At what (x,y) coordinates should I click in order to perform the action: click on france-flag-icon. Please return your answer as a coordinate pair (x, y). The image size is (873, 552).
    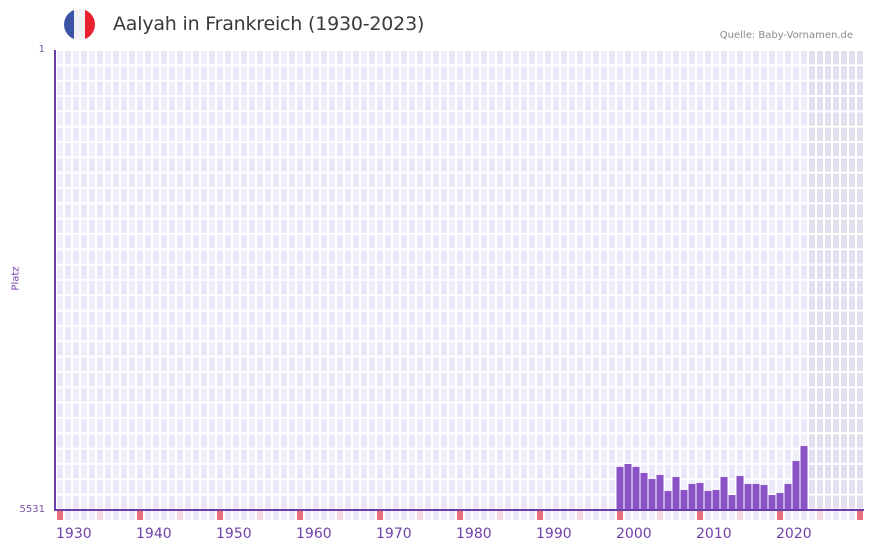
    Looking at the image, I should click on (79, 24).